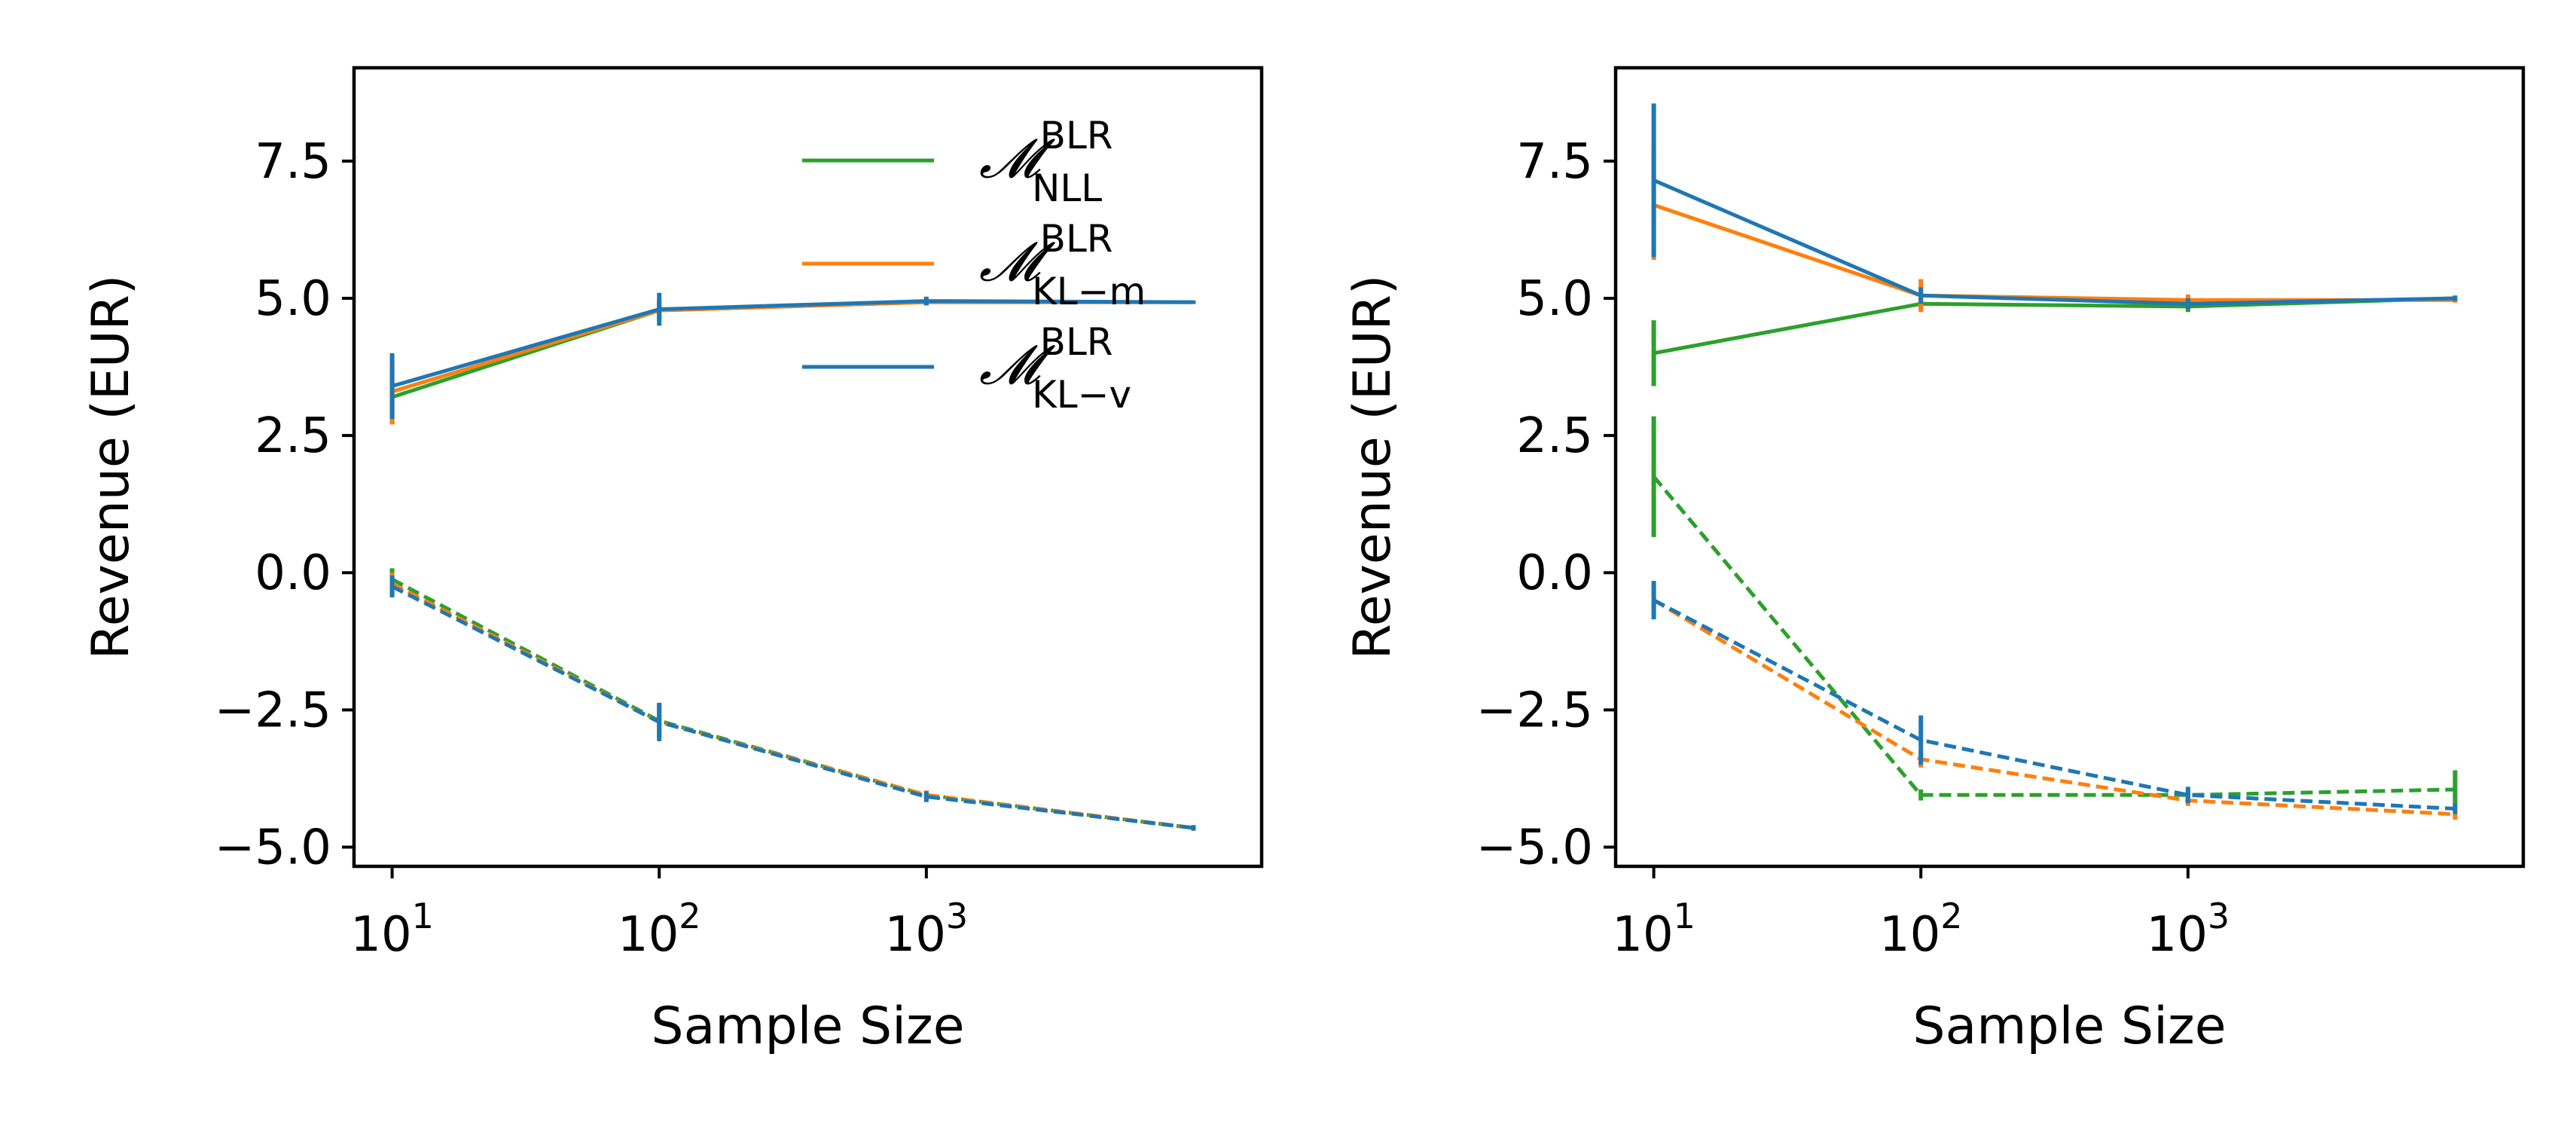  What do you see at coordinates (1046, 162) in the screenshot?
I see `legend-label: 𝓜BLR NLL` at bounding box center [1046, 162].